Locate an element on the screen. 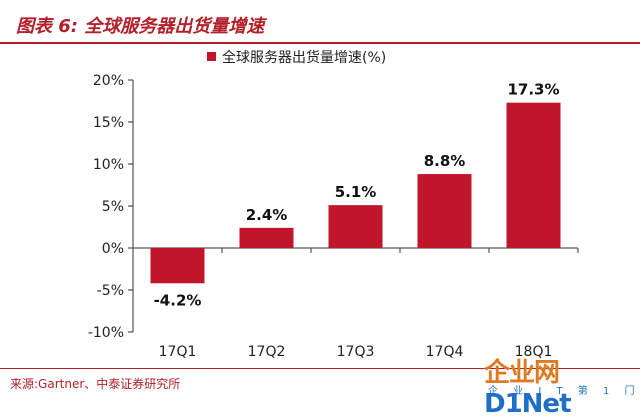 This screenshot has height=419, width=640. source-divider is located at coordinates (320, 368).